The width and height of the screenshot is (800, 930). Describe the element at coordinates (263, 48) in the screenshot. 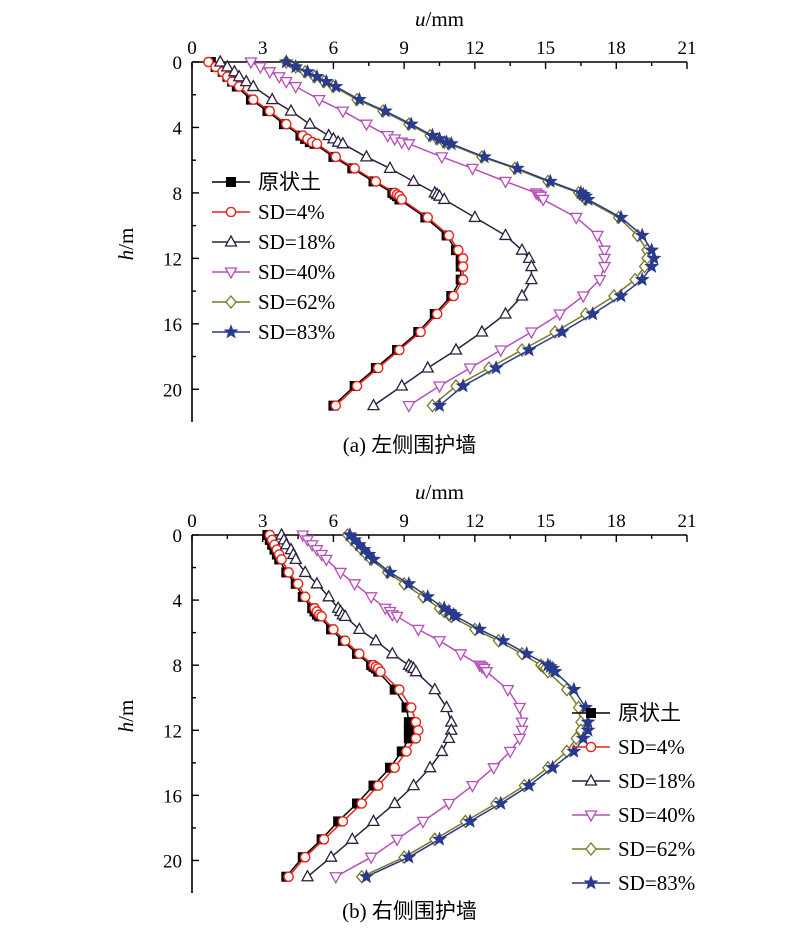

I see `x-tick-label: 3` at that location.